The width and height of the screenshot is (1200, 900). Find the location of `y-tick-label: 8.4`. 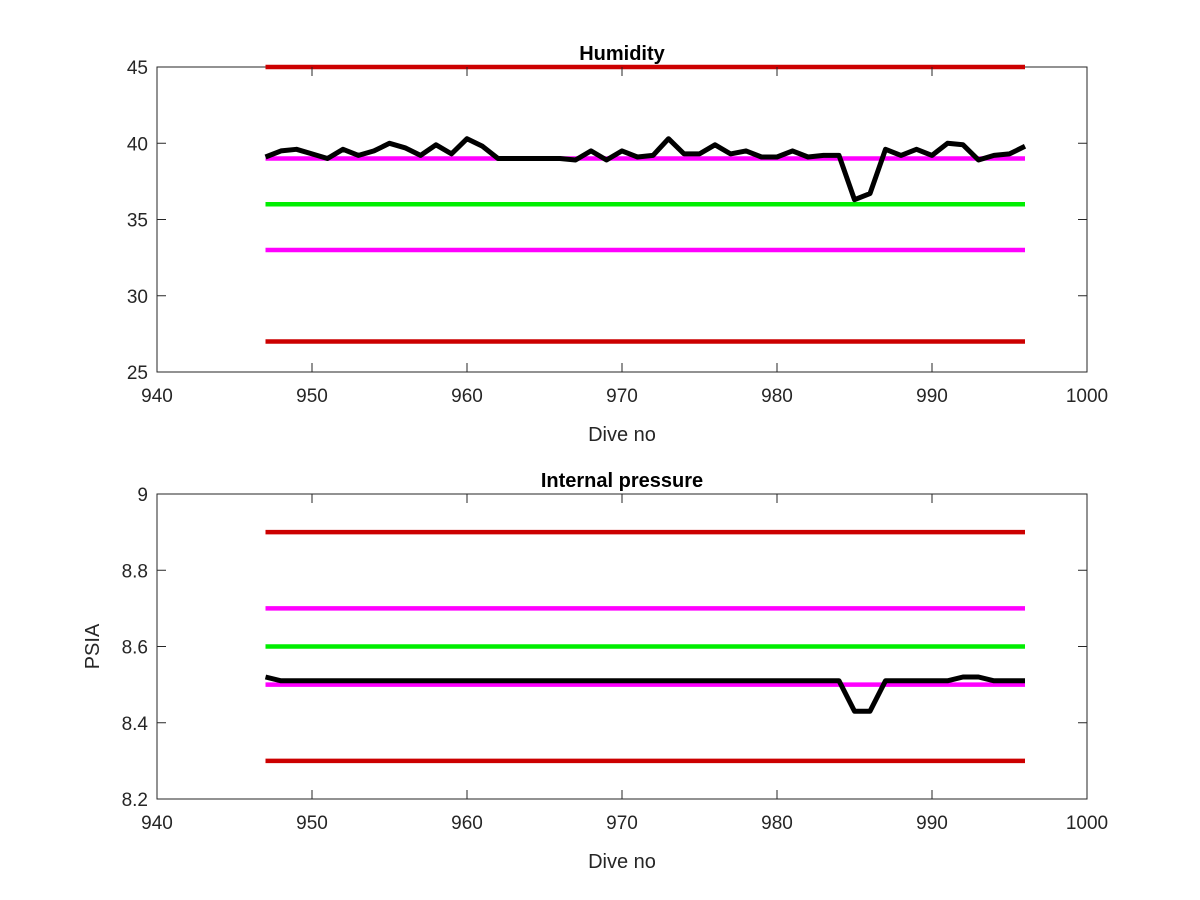

y-tick-label: 8.4 is located at coordinates (135, 724).